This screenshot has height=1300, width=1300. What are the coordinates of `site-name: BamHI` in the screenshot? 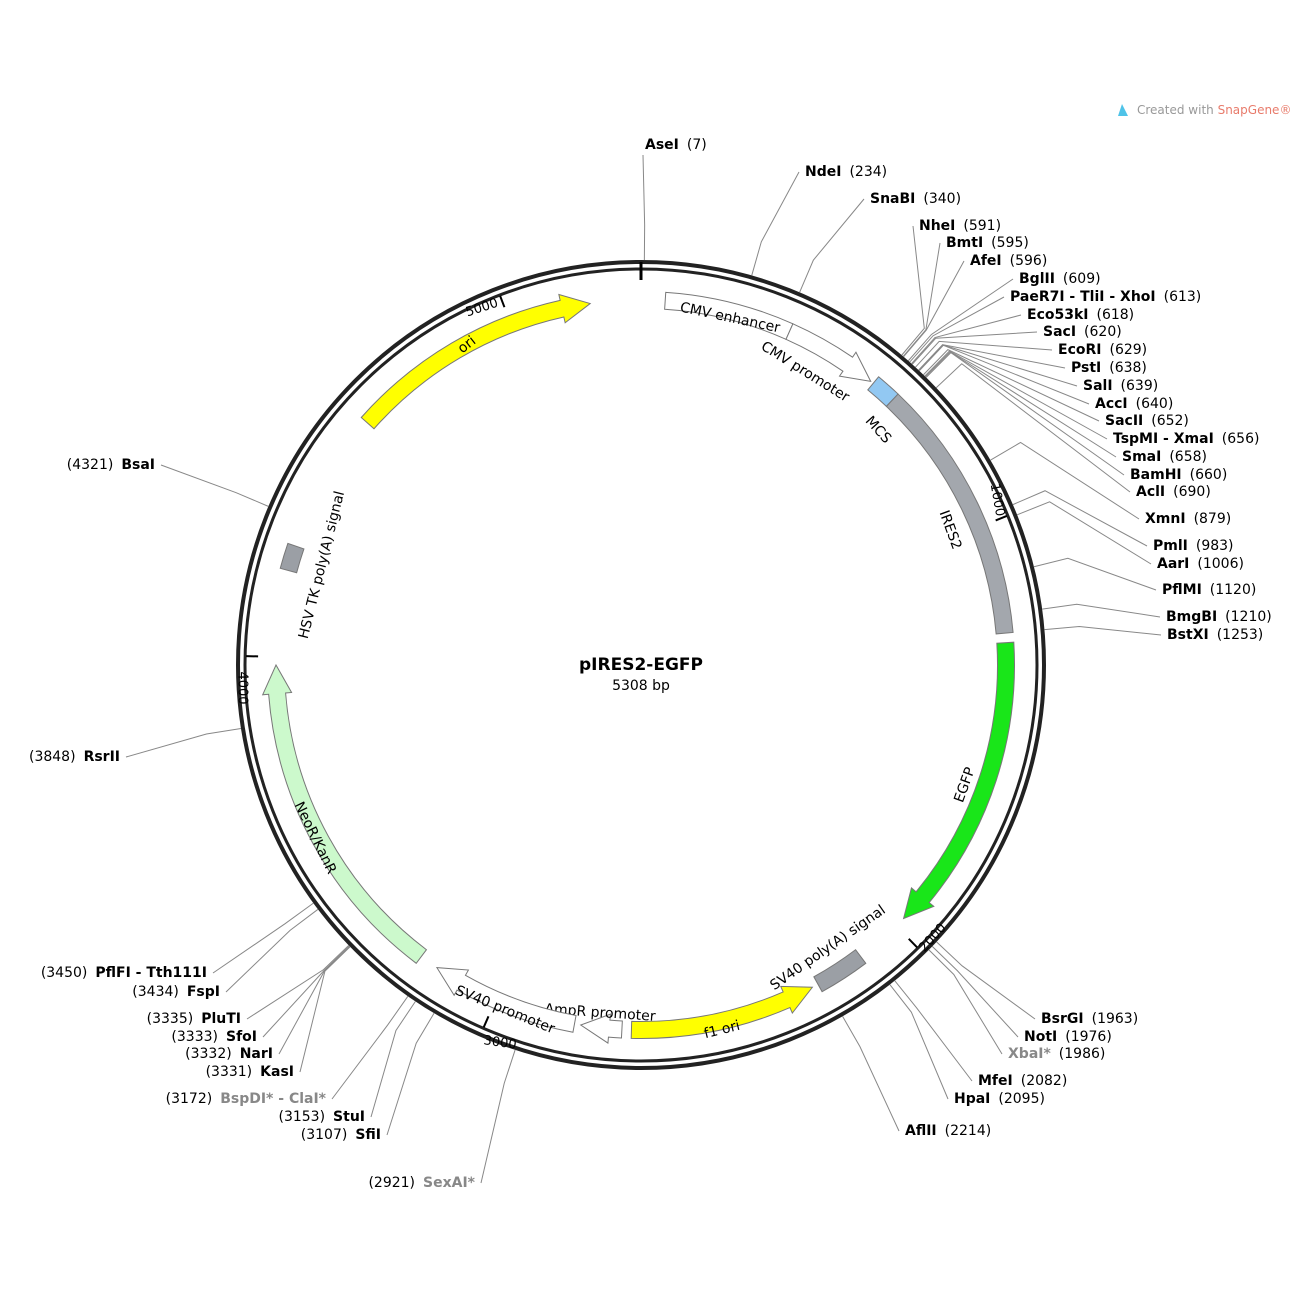 It's located at (1156, 475).